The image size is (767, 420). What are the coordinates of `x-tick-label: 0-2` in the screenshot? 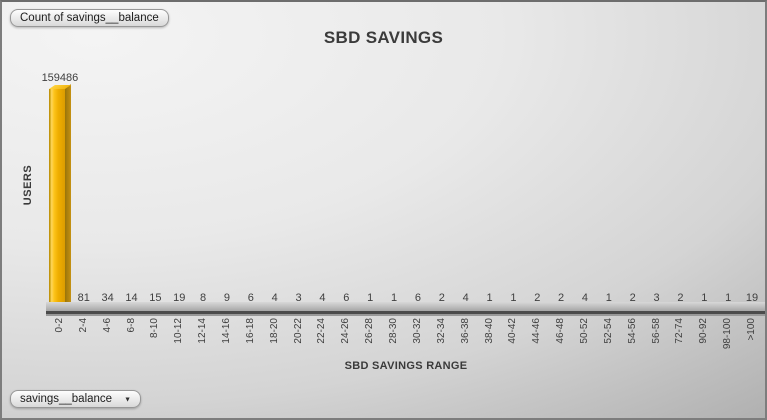 It's located at (59, 325).